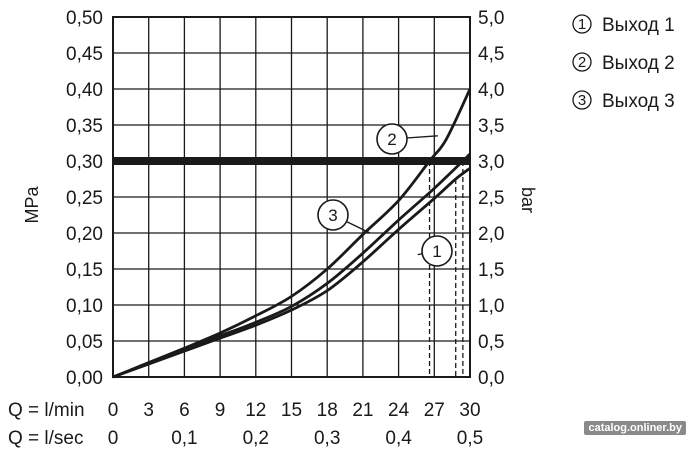  I want to click on legend: 1 Выход 1 2 Выход 2 3 Выход 3, so click(623, 63).